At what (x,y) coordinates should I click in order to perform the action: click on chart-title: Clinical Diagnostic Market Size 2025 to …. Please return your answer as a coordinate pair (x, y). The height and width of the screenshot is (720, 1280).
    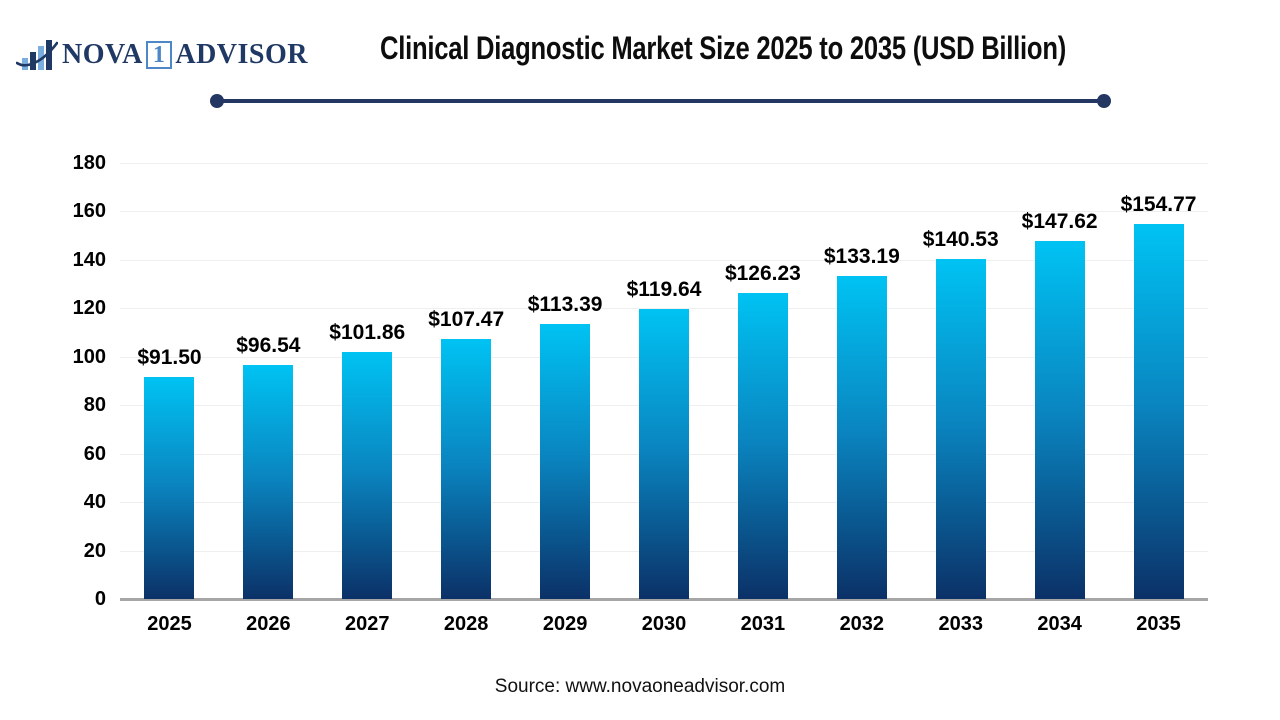
    Looking at the image, I should click on (723, 48).